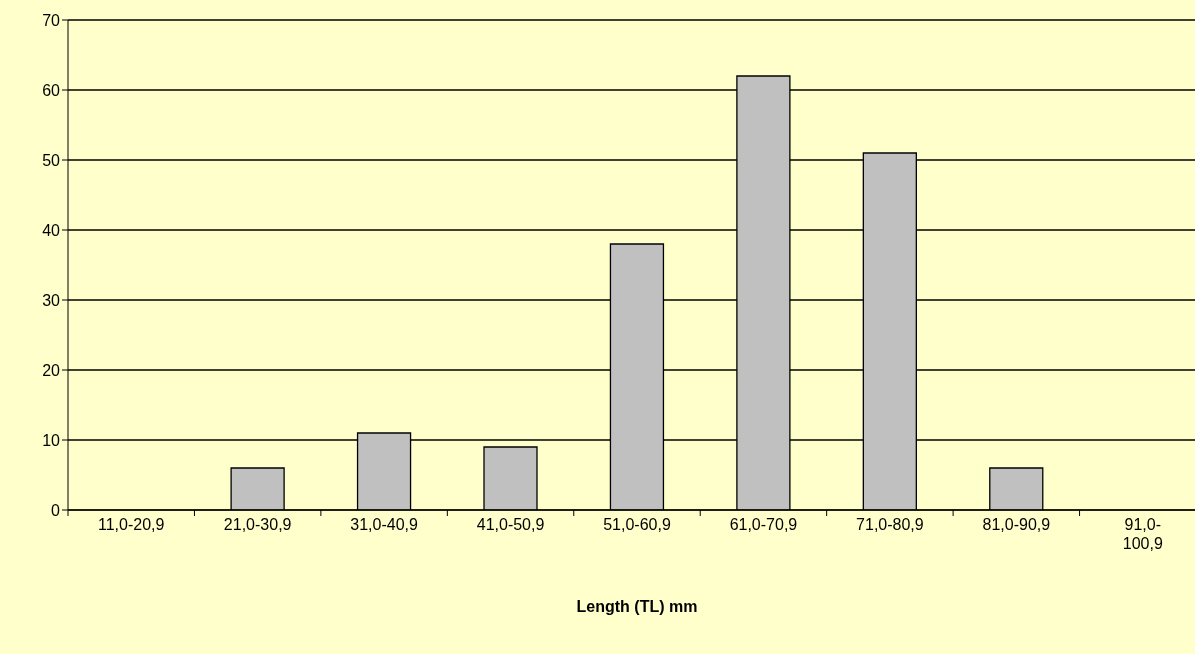  I want to click on x-tick-label: 31,0-40,9, so click(384, 524).